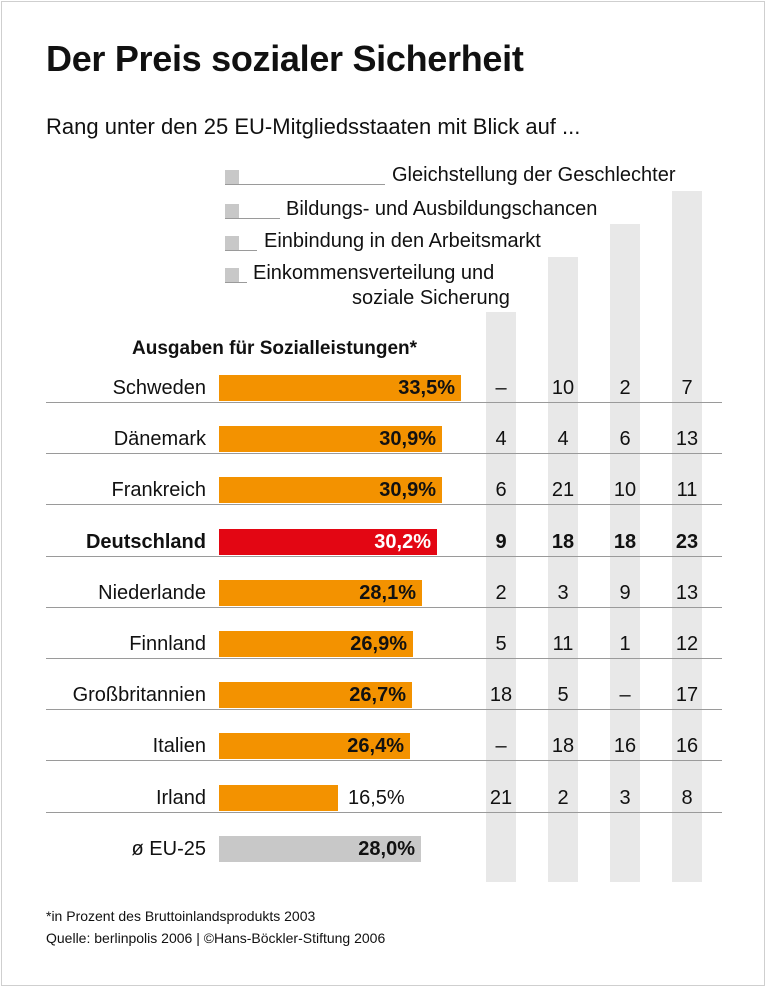 This screenshot has width=768, height=989. What do you see at coordinates (625, 644) in the screenshot?
I see `rank-labour: 1` at bounding box center [625, 644].